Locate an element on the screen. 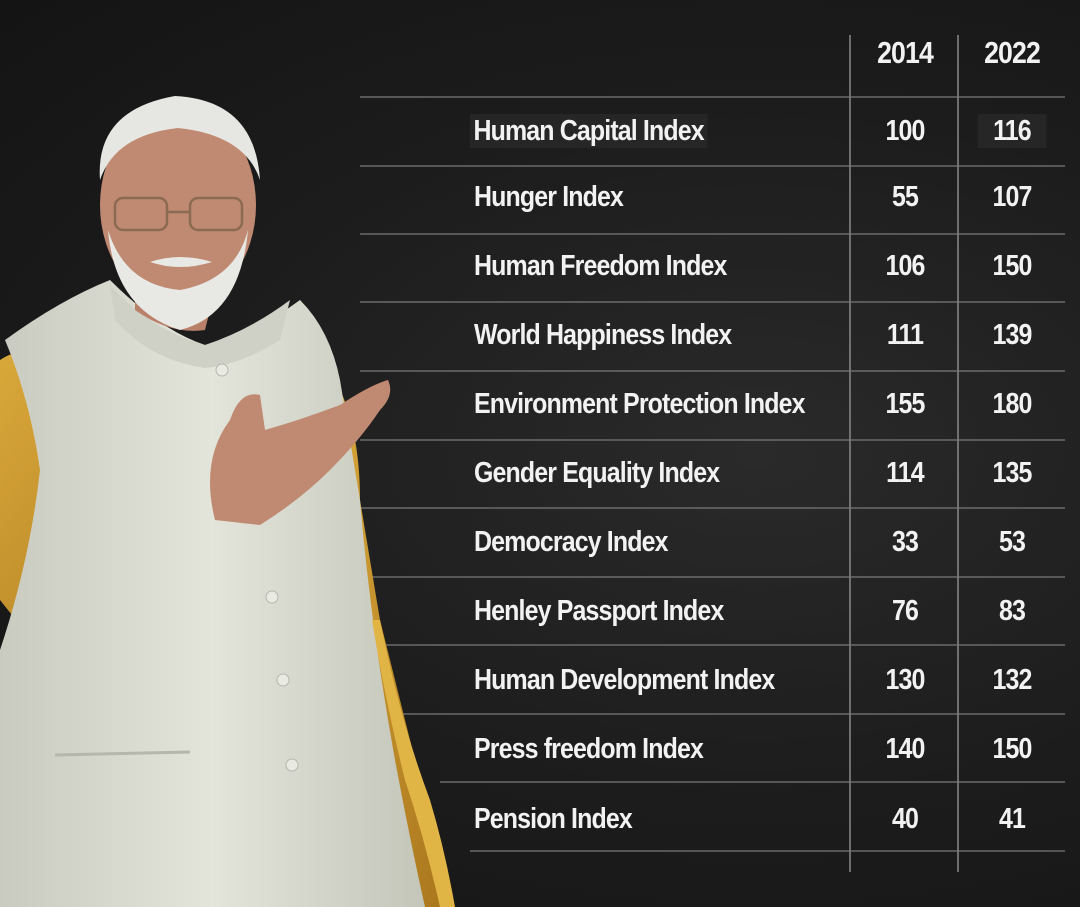  row-value-2022: 41 is located at coordinates (1012, 819).